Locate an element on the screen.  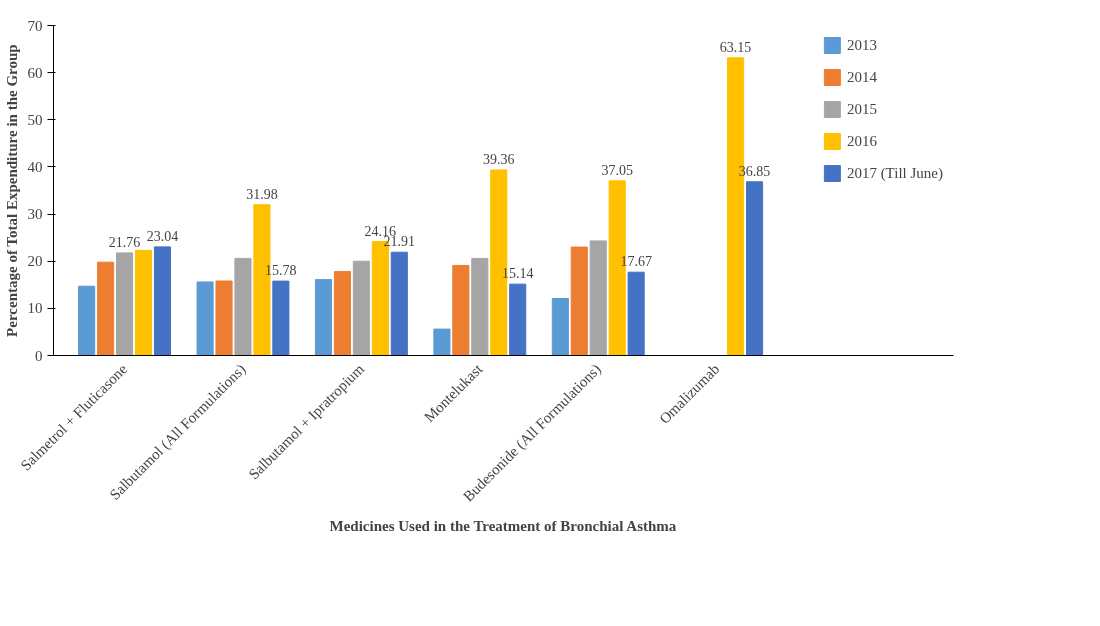
data-label: 37.05 is located at coordinates (617, 170).